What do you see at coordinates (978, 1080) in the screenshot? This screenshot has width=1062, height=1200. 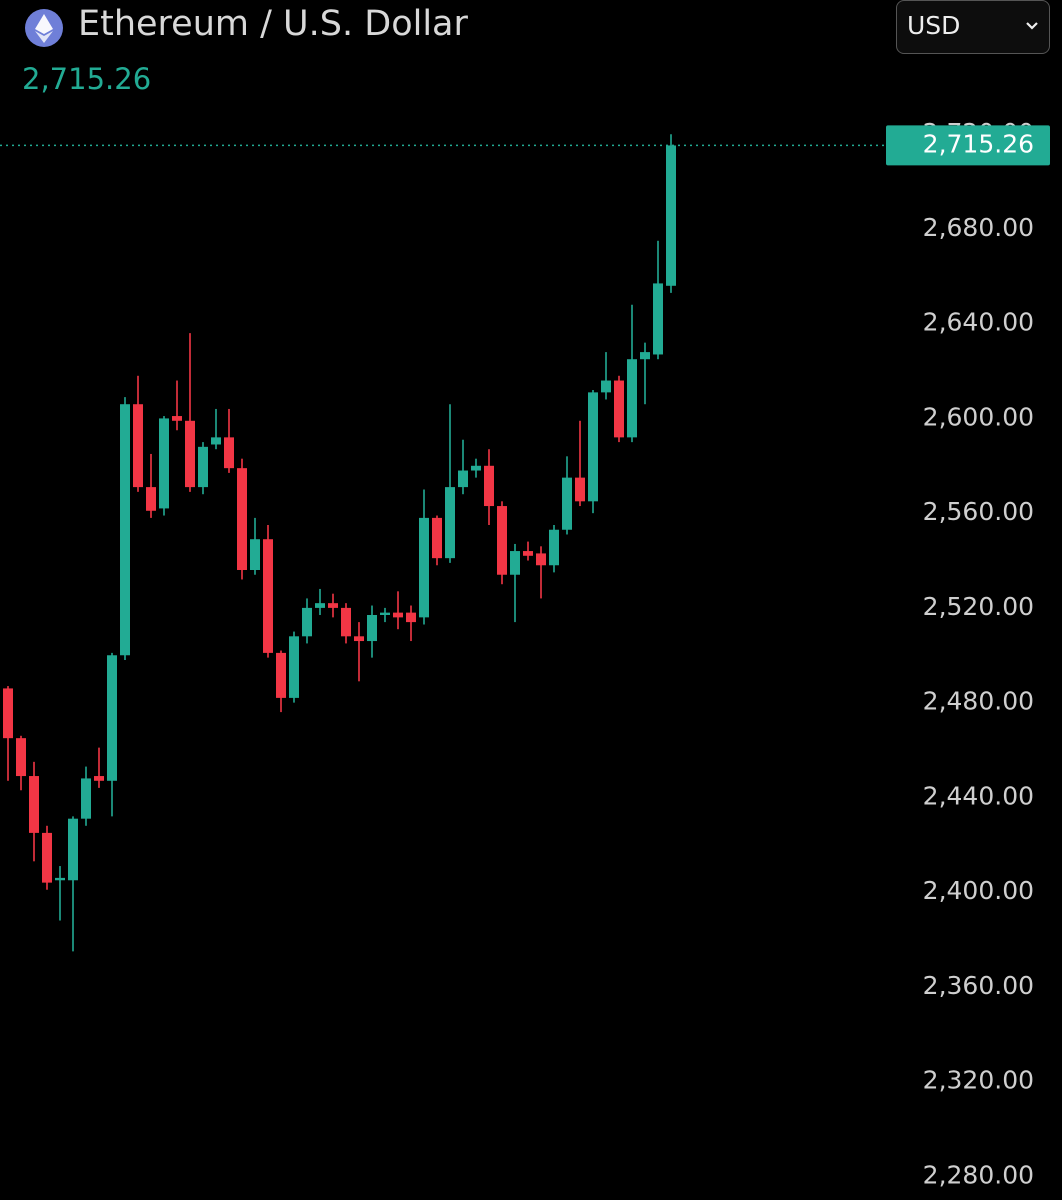 I see `y-tick-label: 2,320.00` at bounding box center [978, 1080].